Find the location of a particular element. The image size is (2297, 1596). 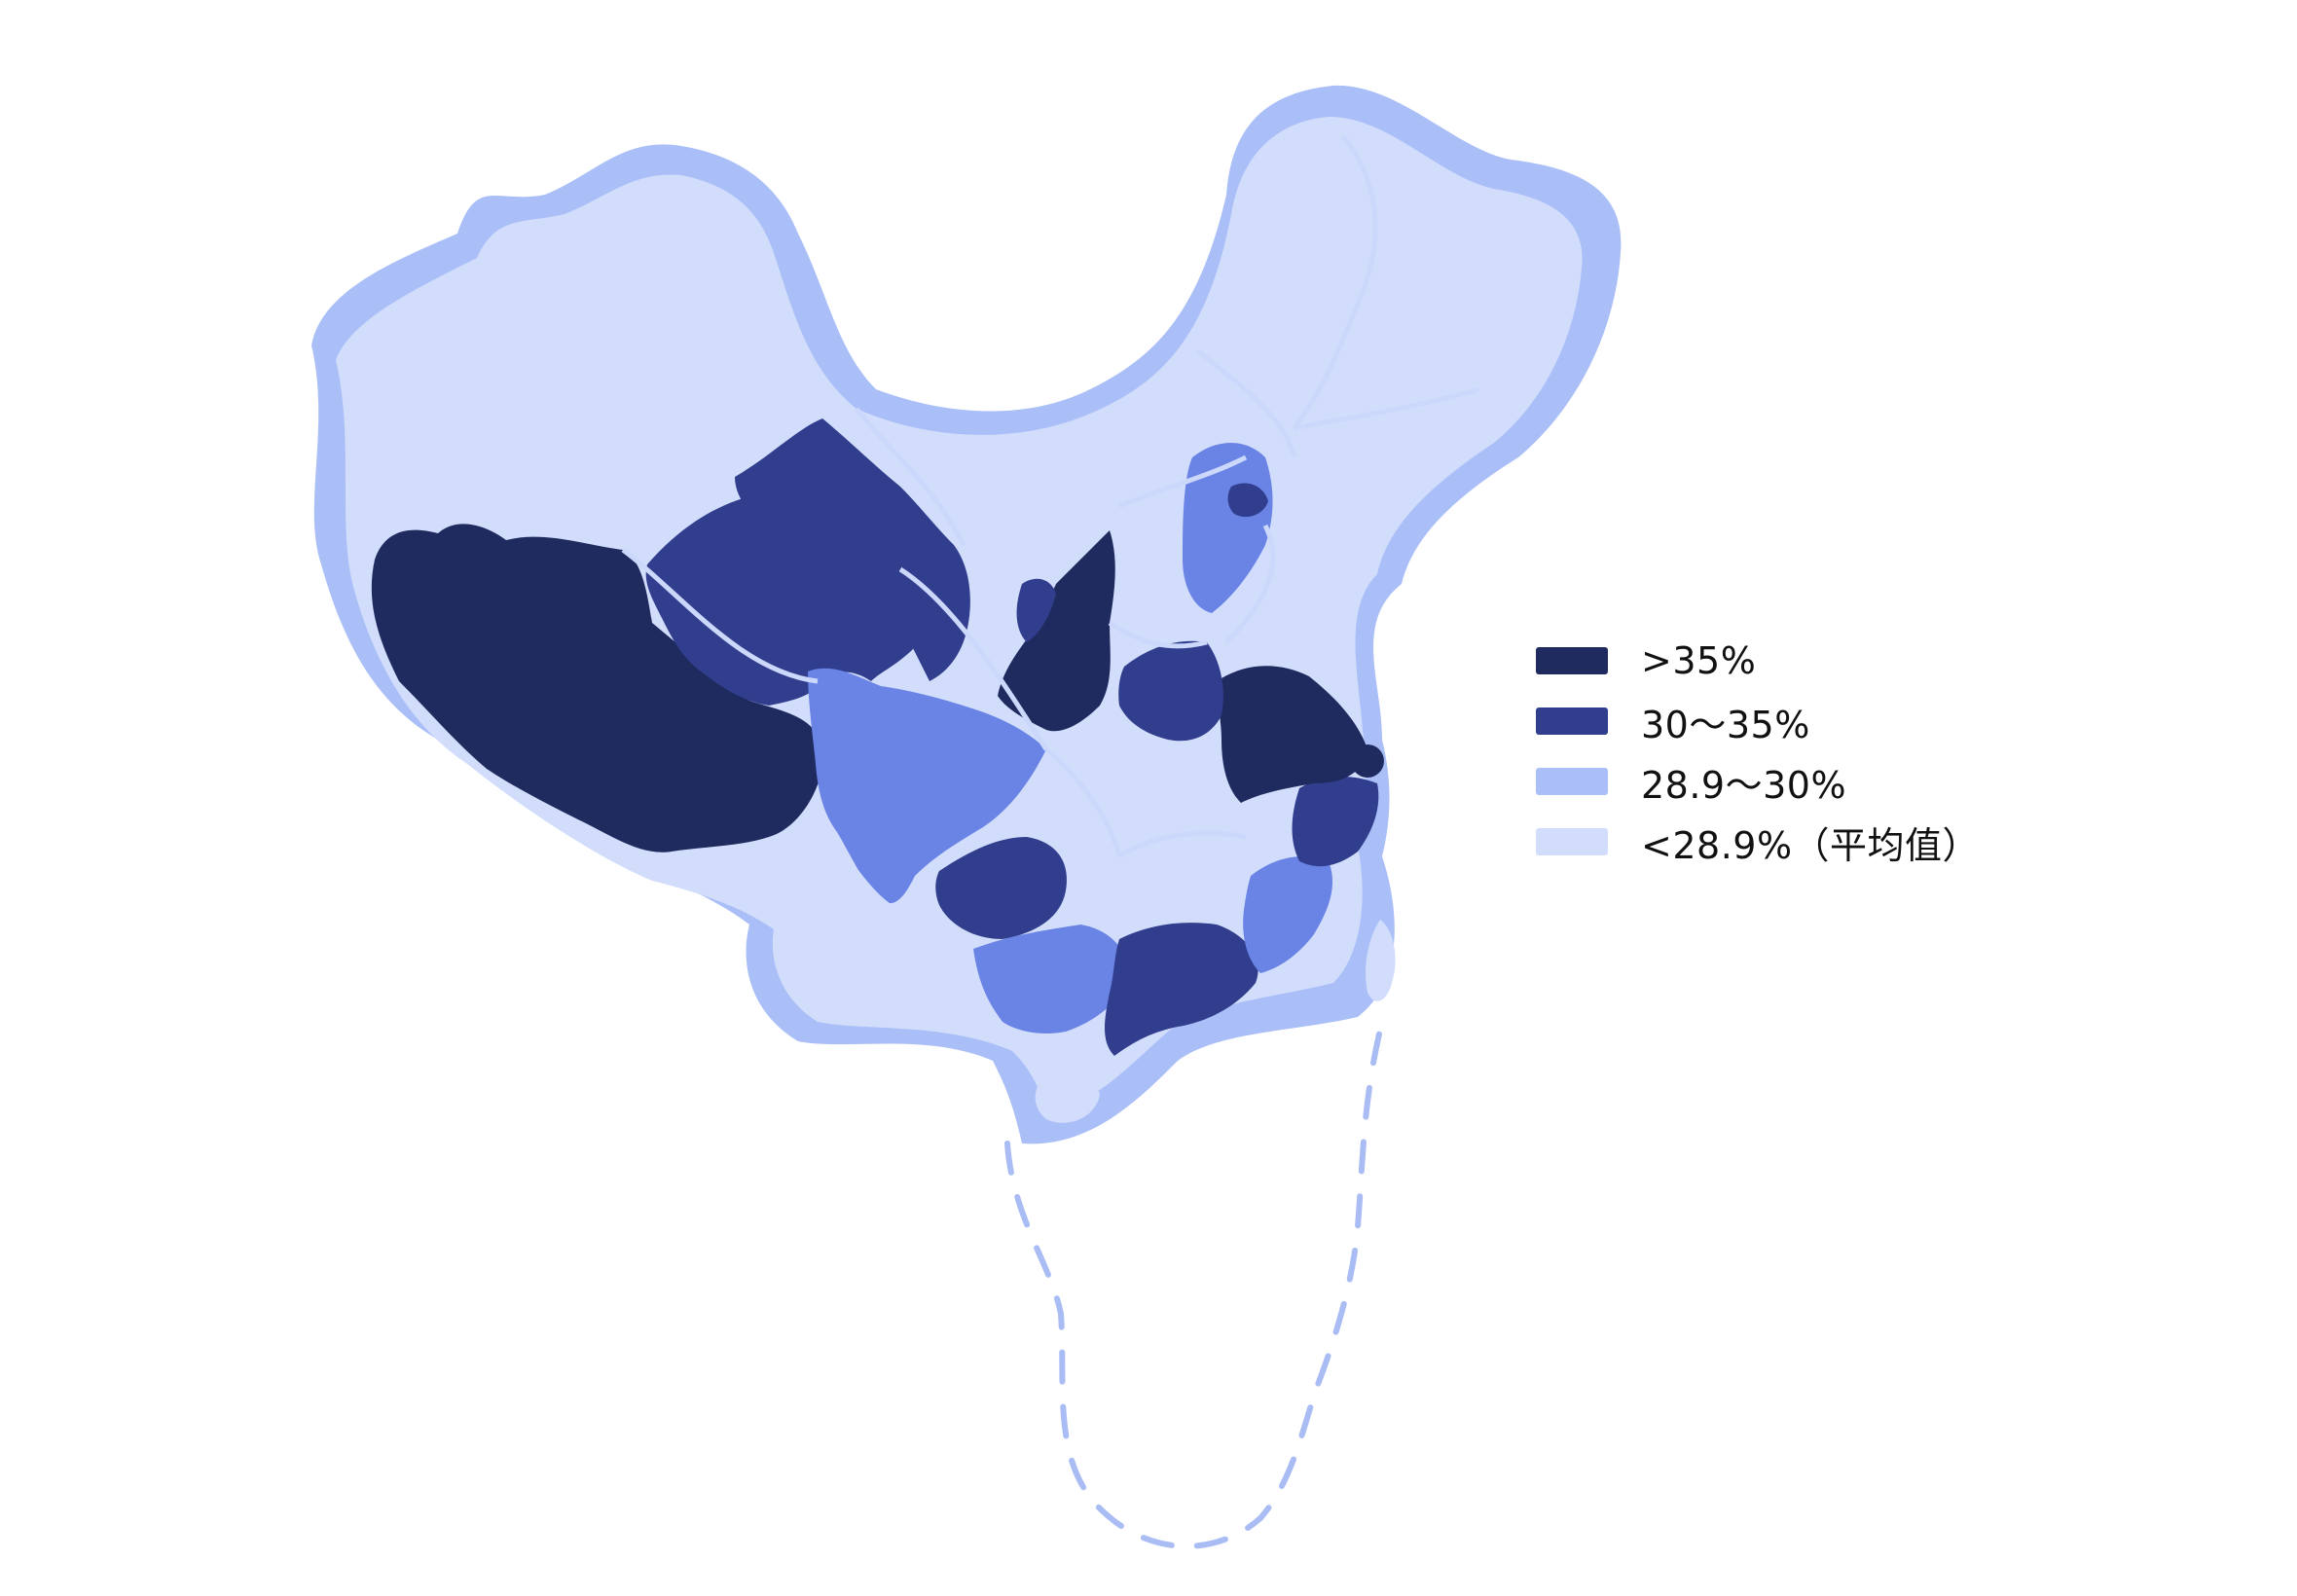

legend-label: 28.9～30% is located at coordinates (1744, 785).